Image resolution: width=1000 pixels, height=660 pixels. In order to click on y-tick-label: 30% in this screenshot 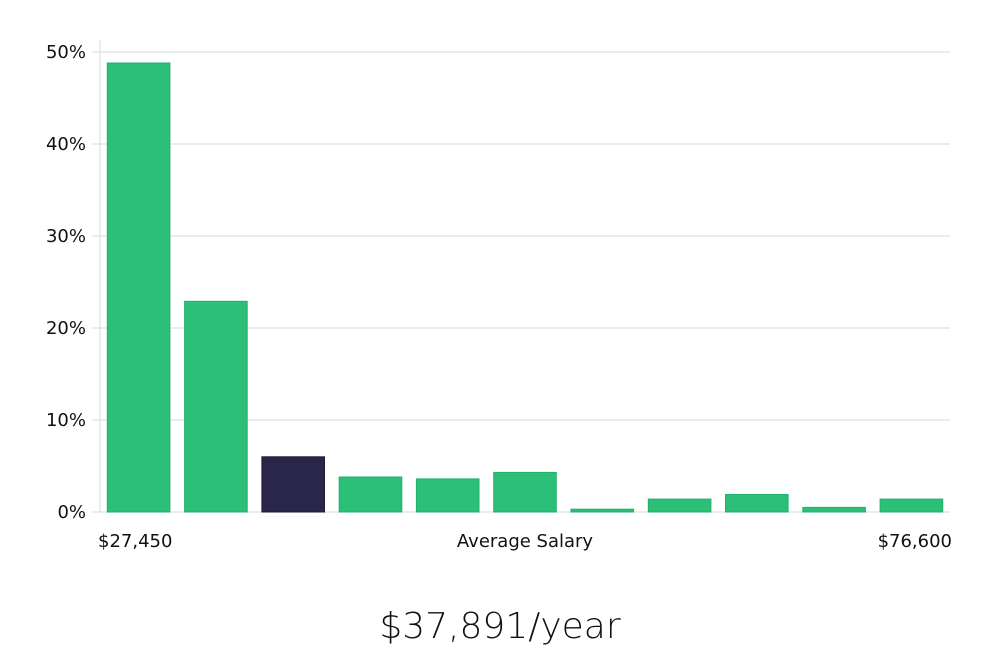, I will do `click(66, 236)`.